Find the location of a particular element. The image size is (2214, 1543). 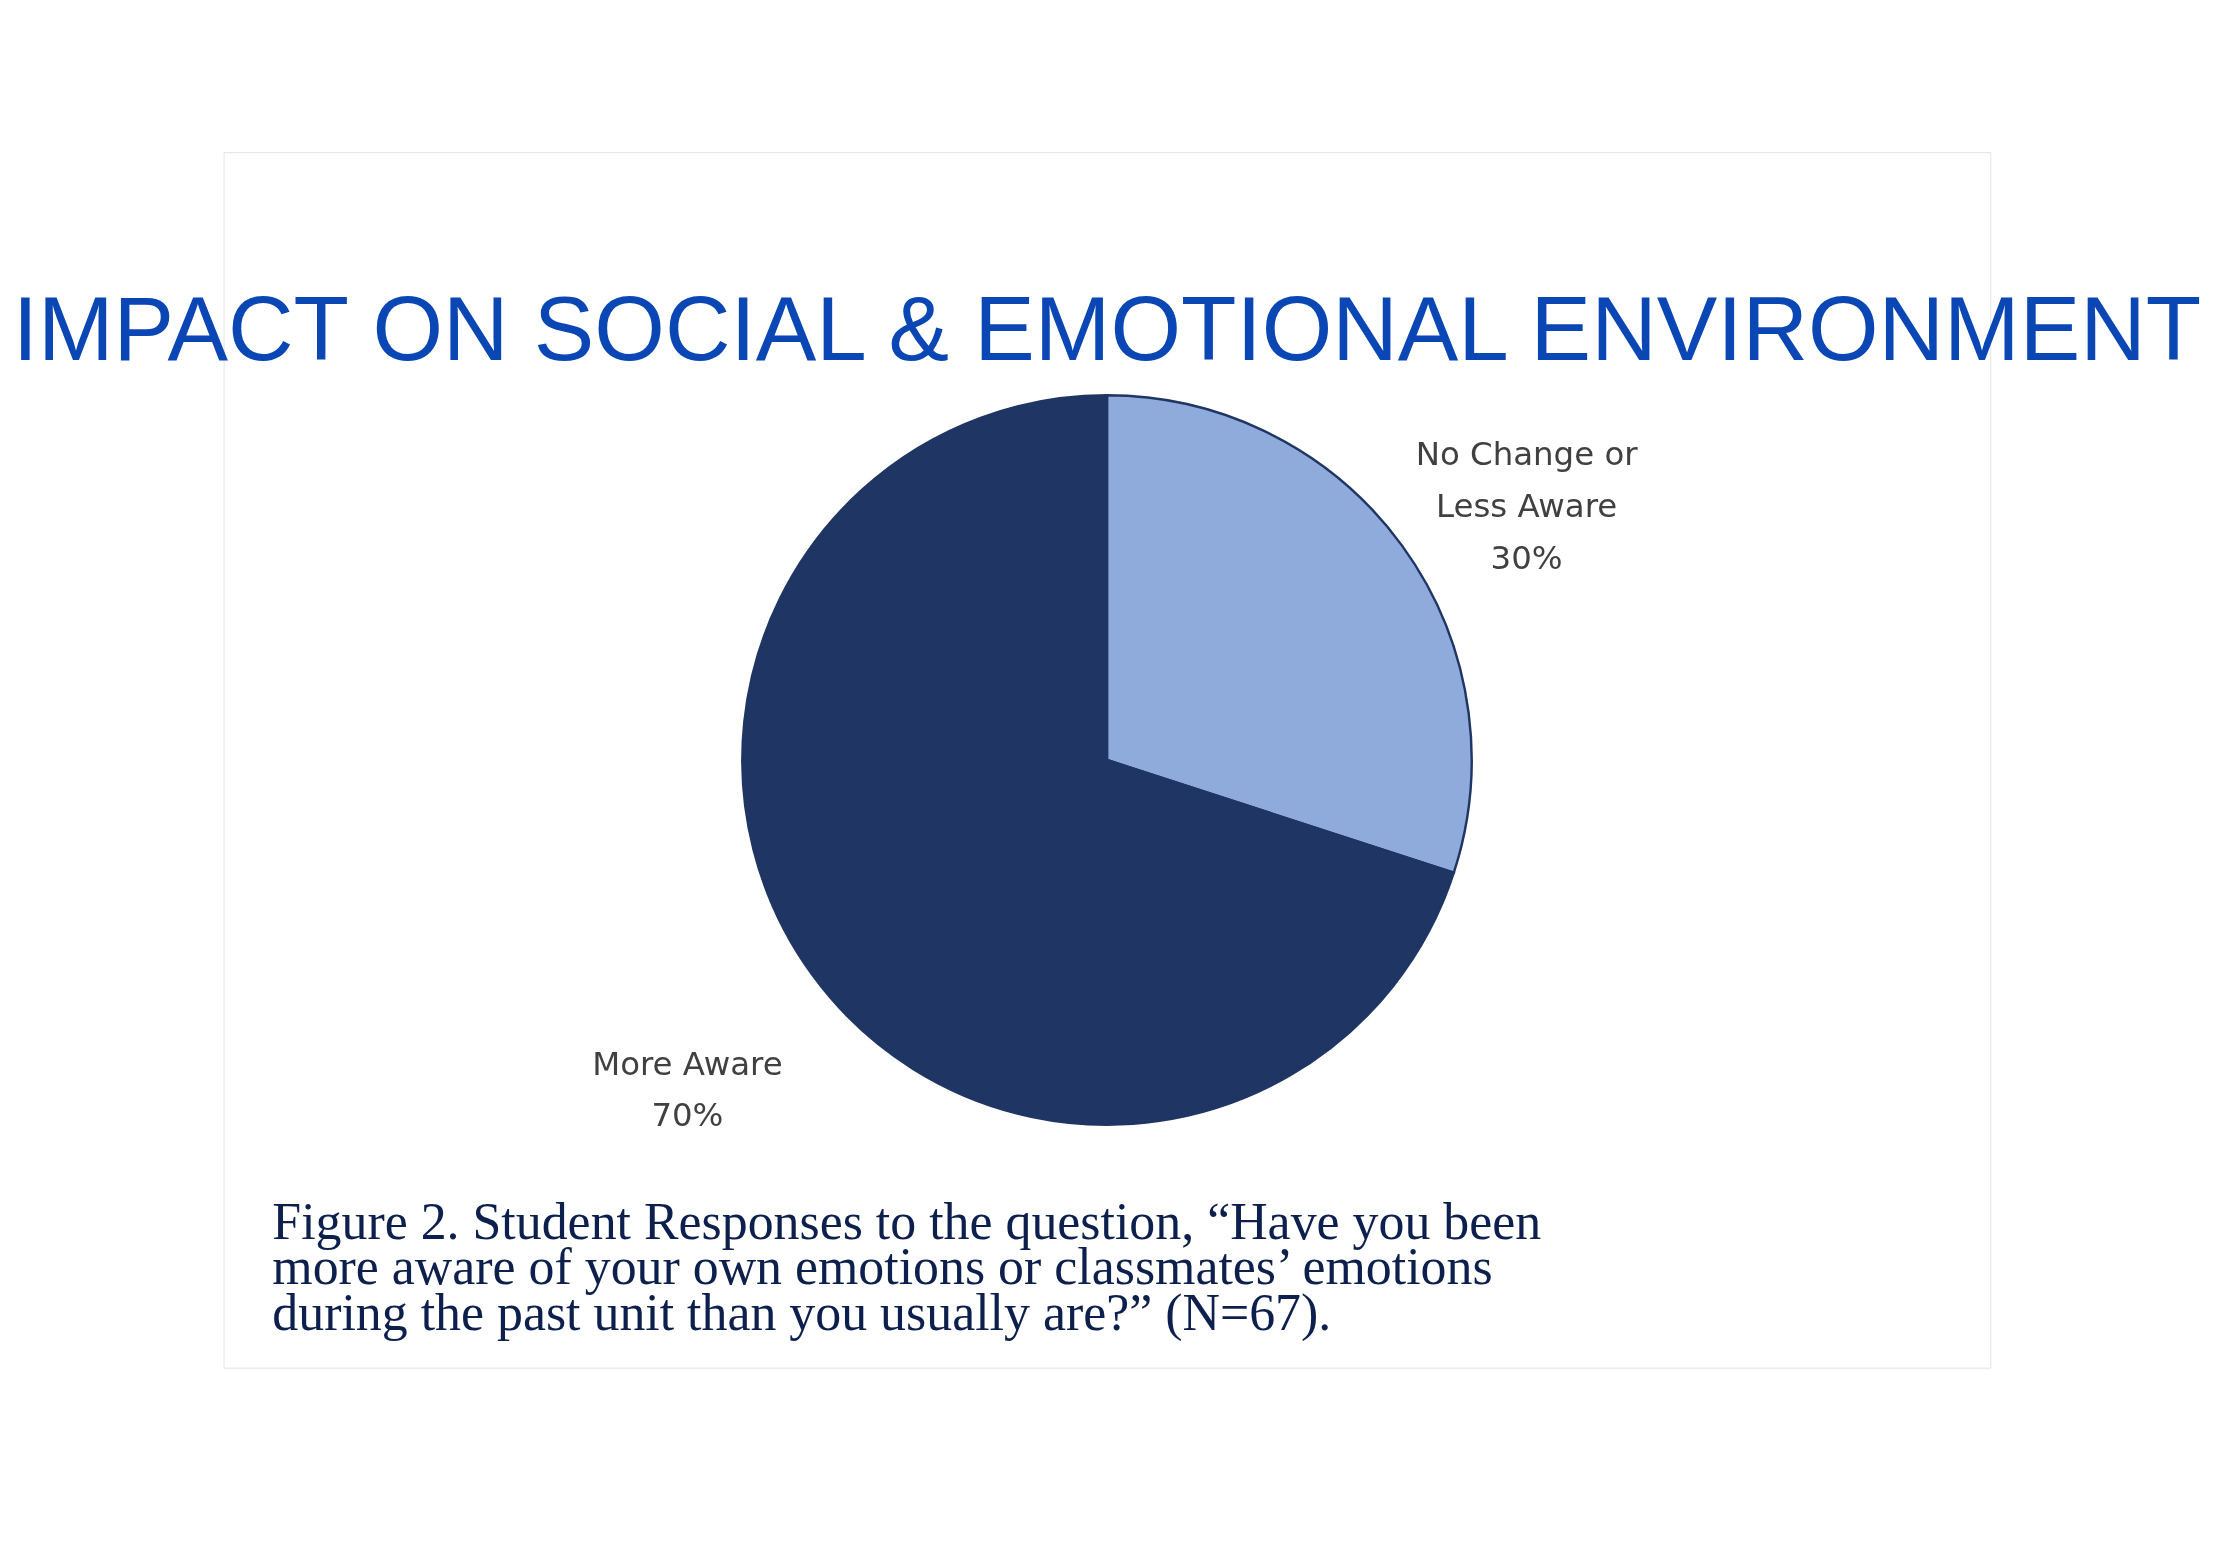

chart-title: IMPACT ON SOCIAL & EMOTIONAL ENVIRONMENT is located at coordinates (1107, 328).